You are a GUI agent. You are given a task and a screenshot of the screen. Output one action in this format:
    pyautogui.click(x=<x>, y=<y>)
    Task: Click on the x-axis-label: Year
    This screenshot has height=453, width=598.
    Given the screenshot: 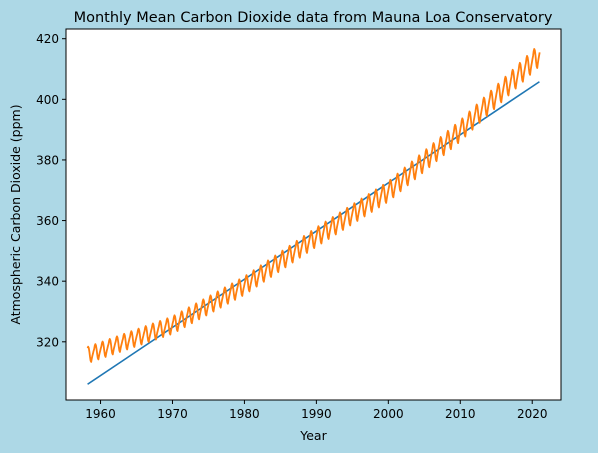 What is the action you would take?
    pyautogui.click(x=313, y=435)
    